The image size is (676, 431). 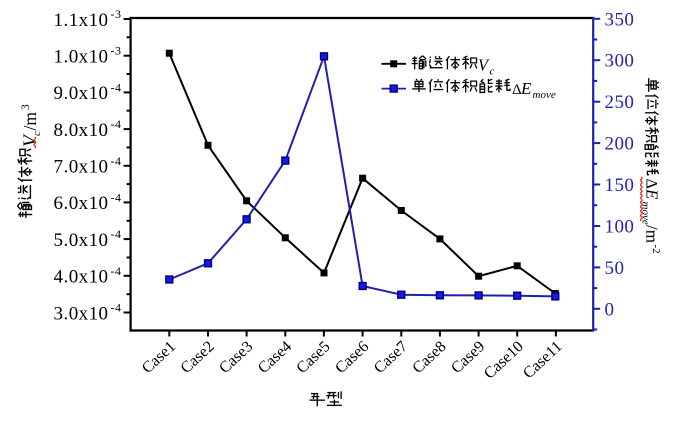 I want to click on svg-text: 4.0x10, so click(x=81, y=277).